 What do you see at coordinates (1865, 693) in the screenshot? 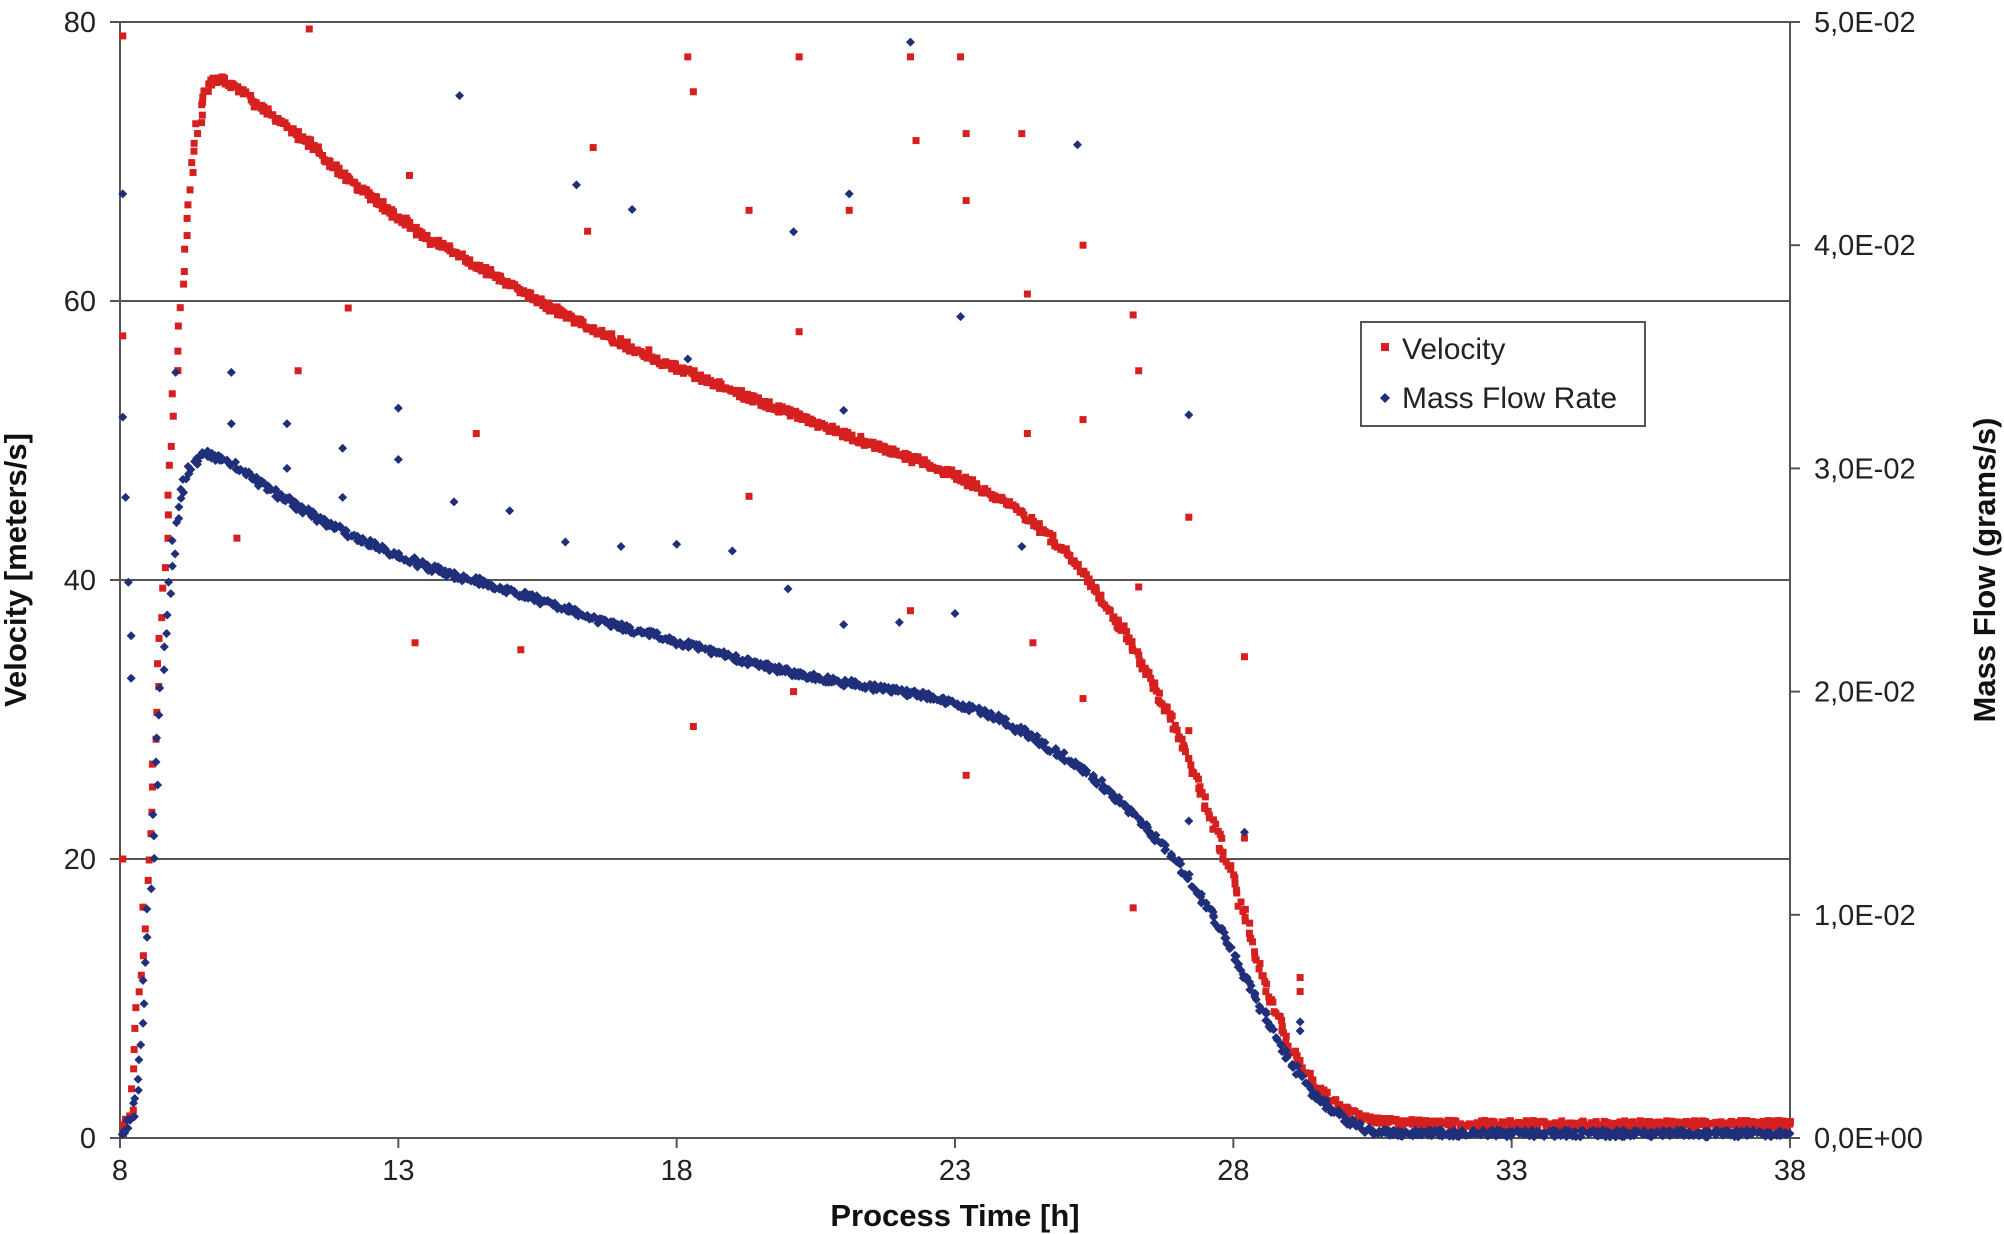
I see `y2-tick-label: 2,0E-02` at bounding box center [1865, 693].